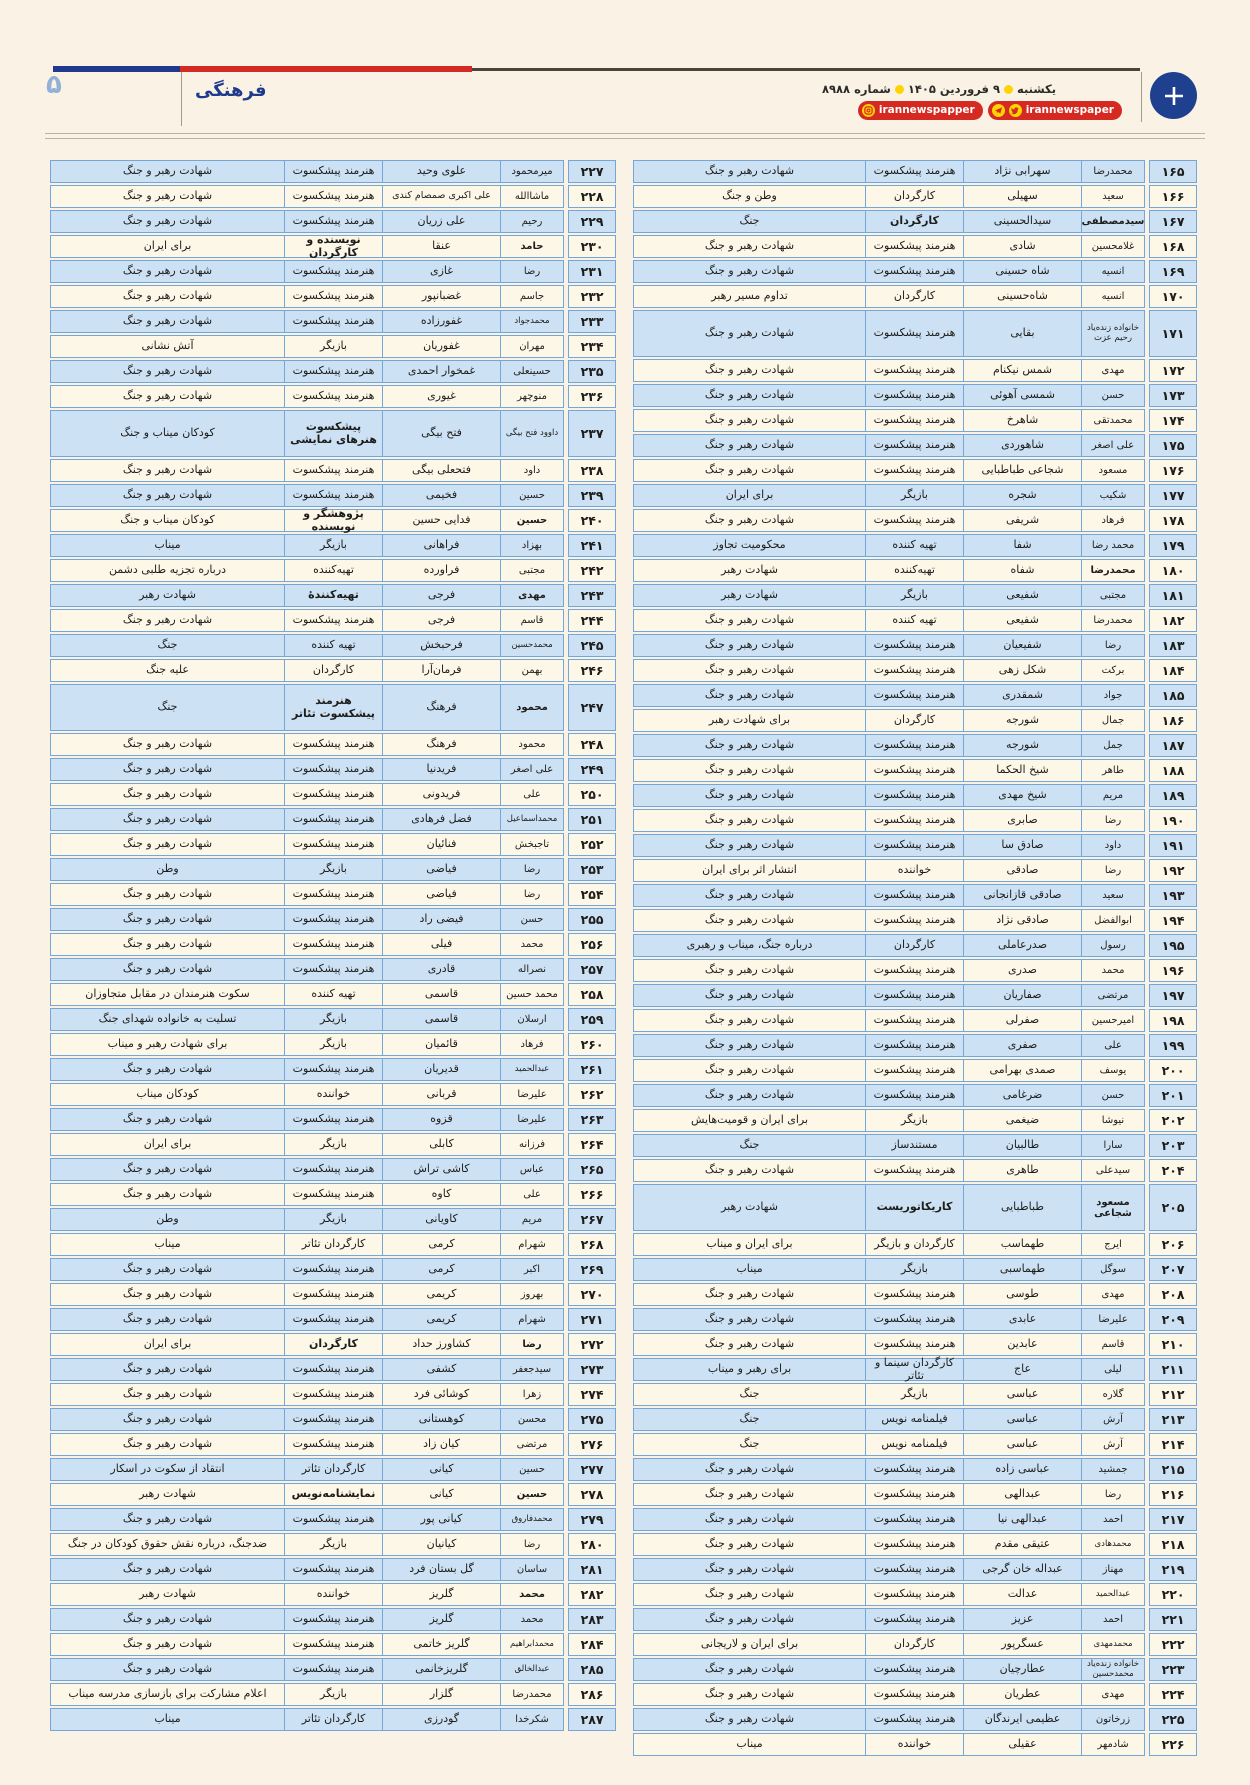 The image size is (1250, 1785). I want to click on cell-first-name: محمد, so click(532, 1619).